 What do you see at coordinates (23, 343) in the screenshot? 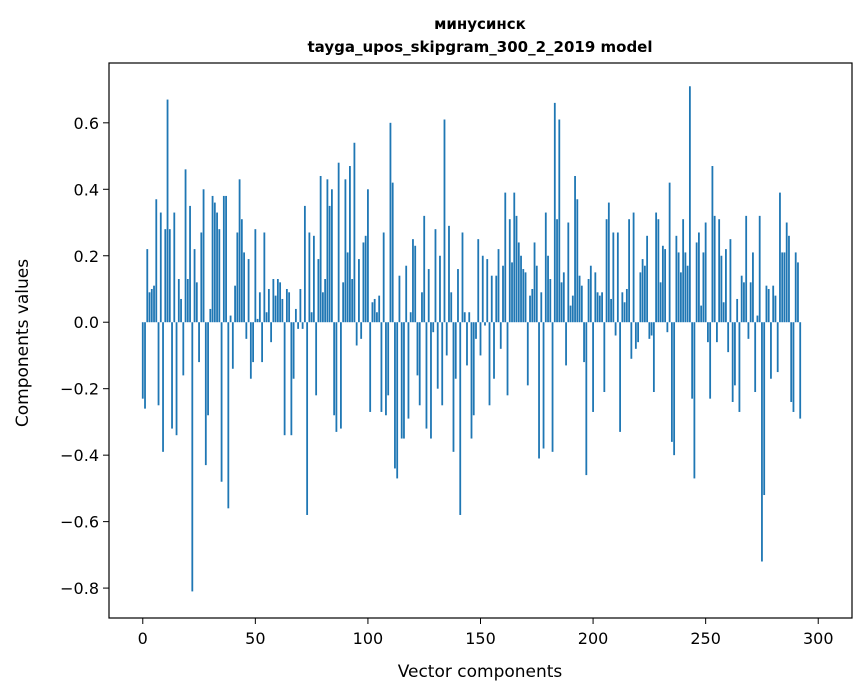
I see `y-axis-label: Components values` at bounding box center [23, 343].